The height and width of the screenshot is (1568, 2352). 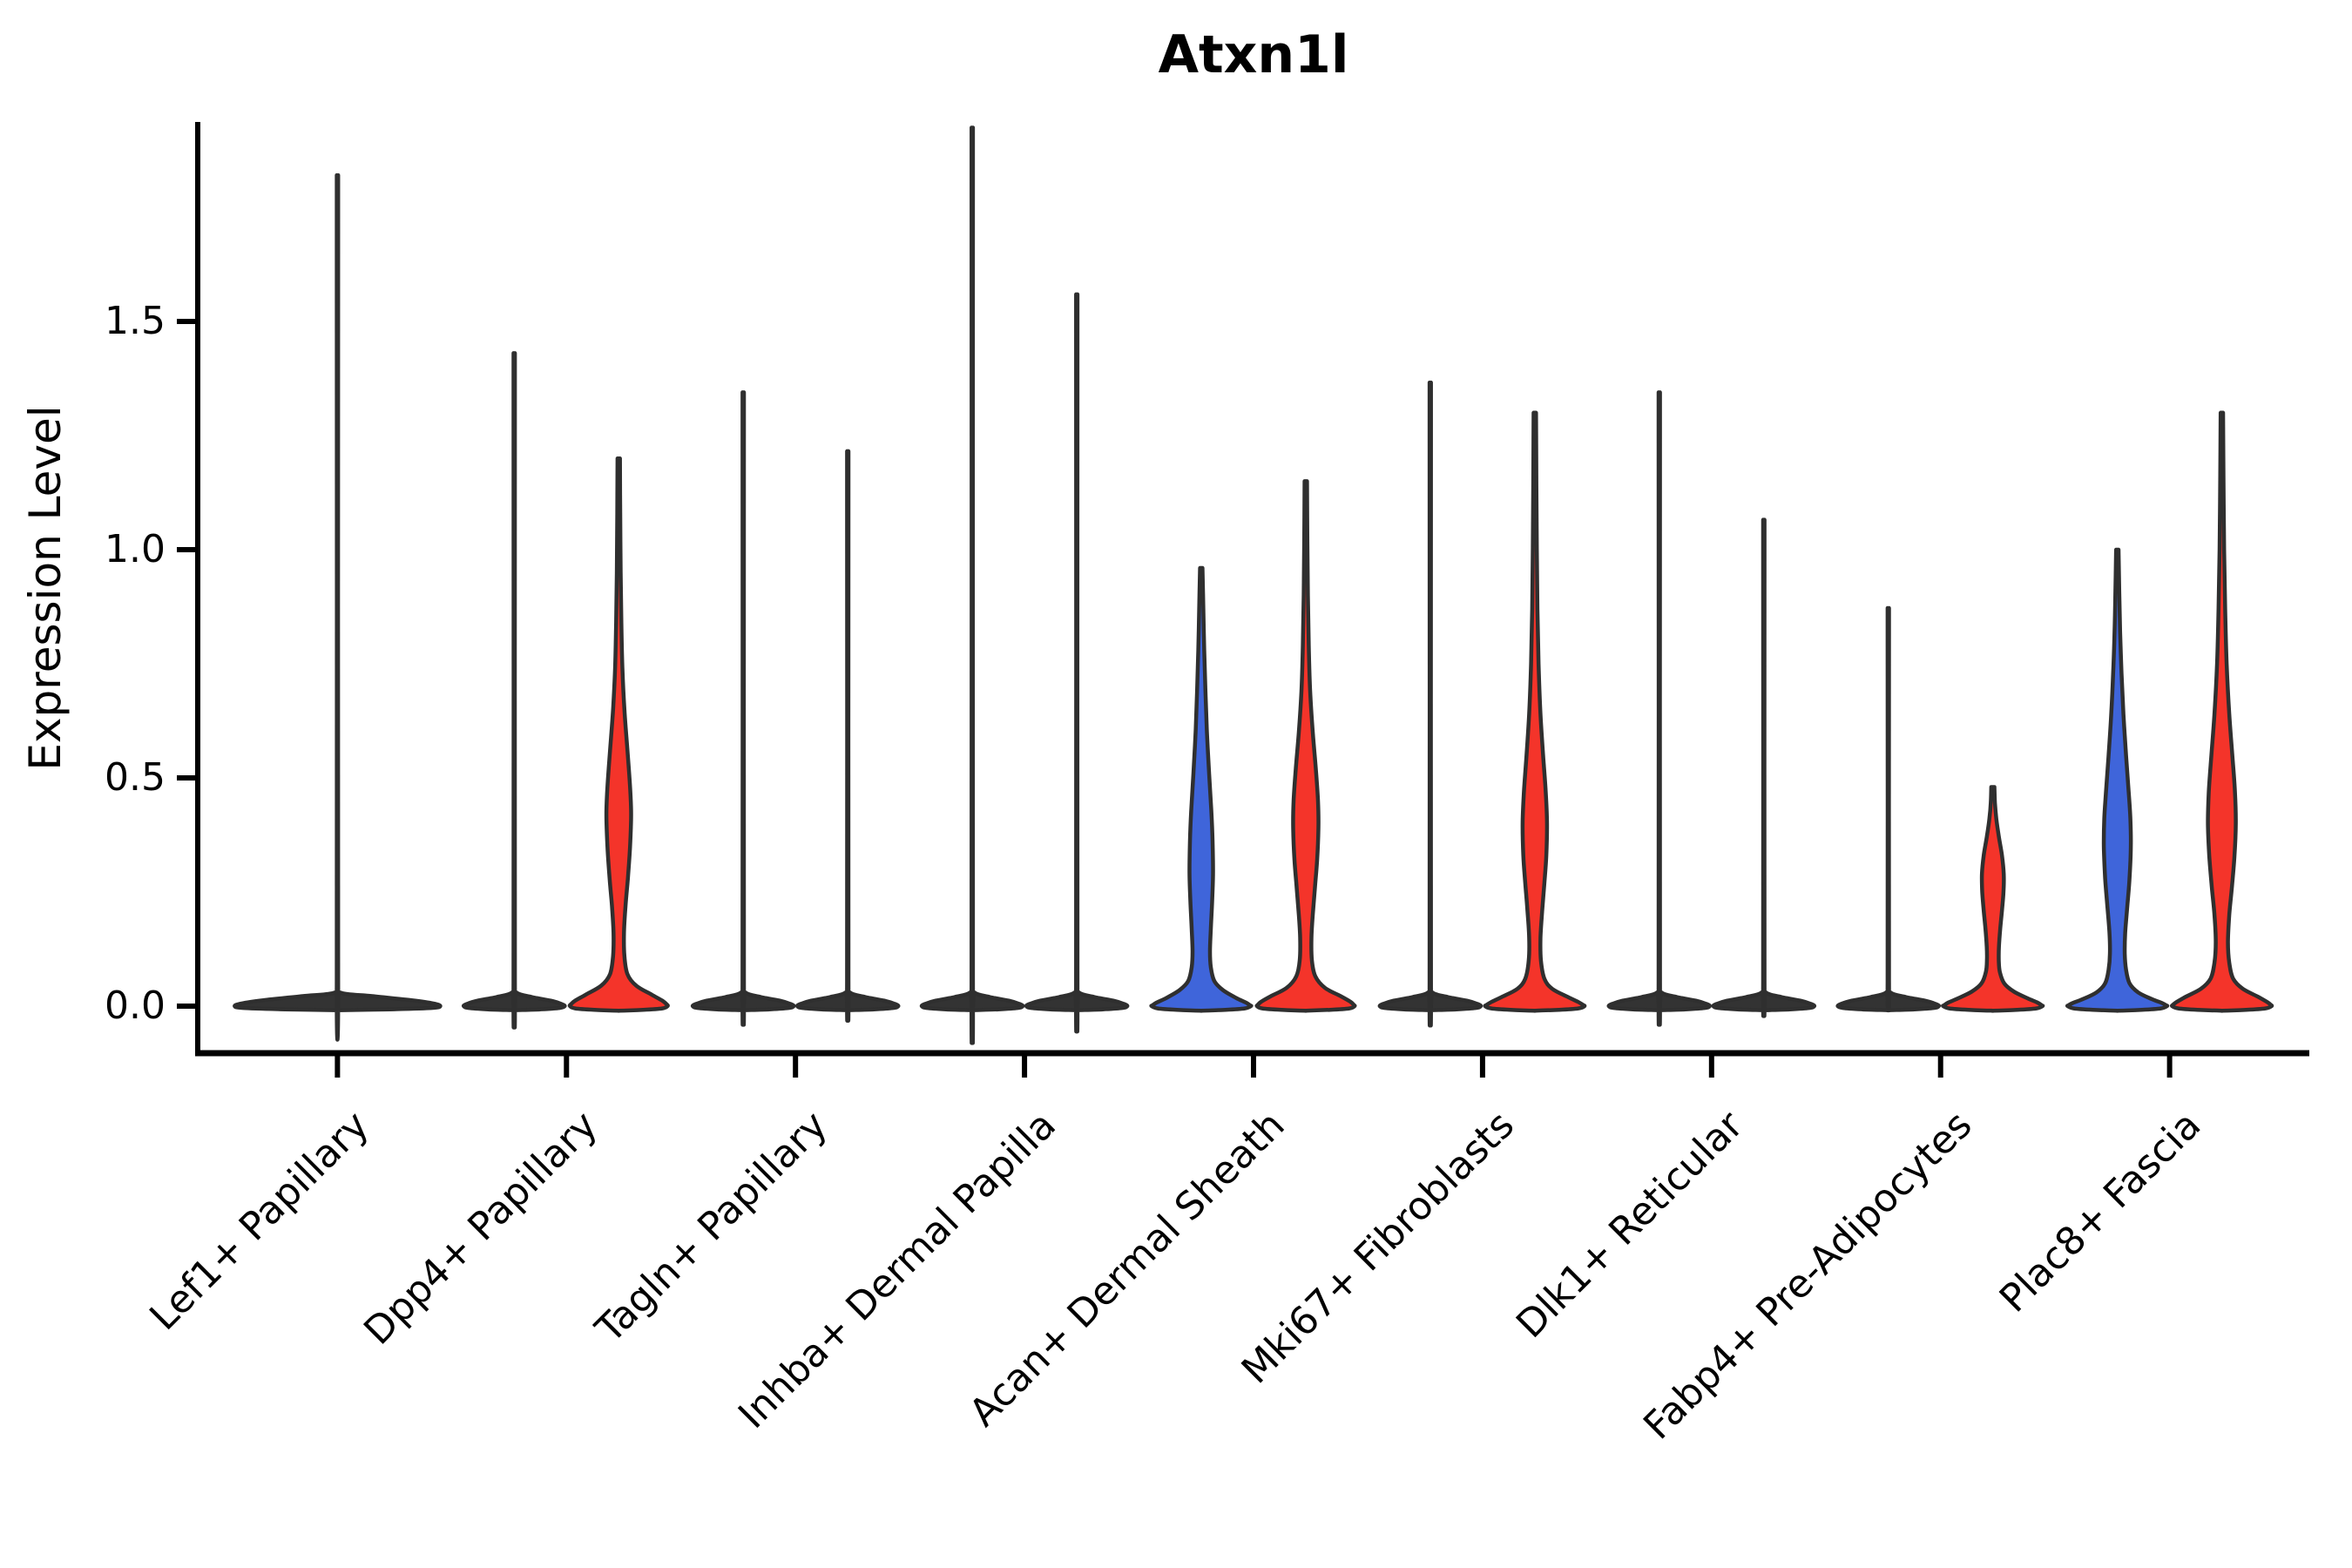 What do you see at coordinates (135, 321) in the screenshot?
I see `y-tick-label-1.5: 1.5` at bounding box center [135, 321].